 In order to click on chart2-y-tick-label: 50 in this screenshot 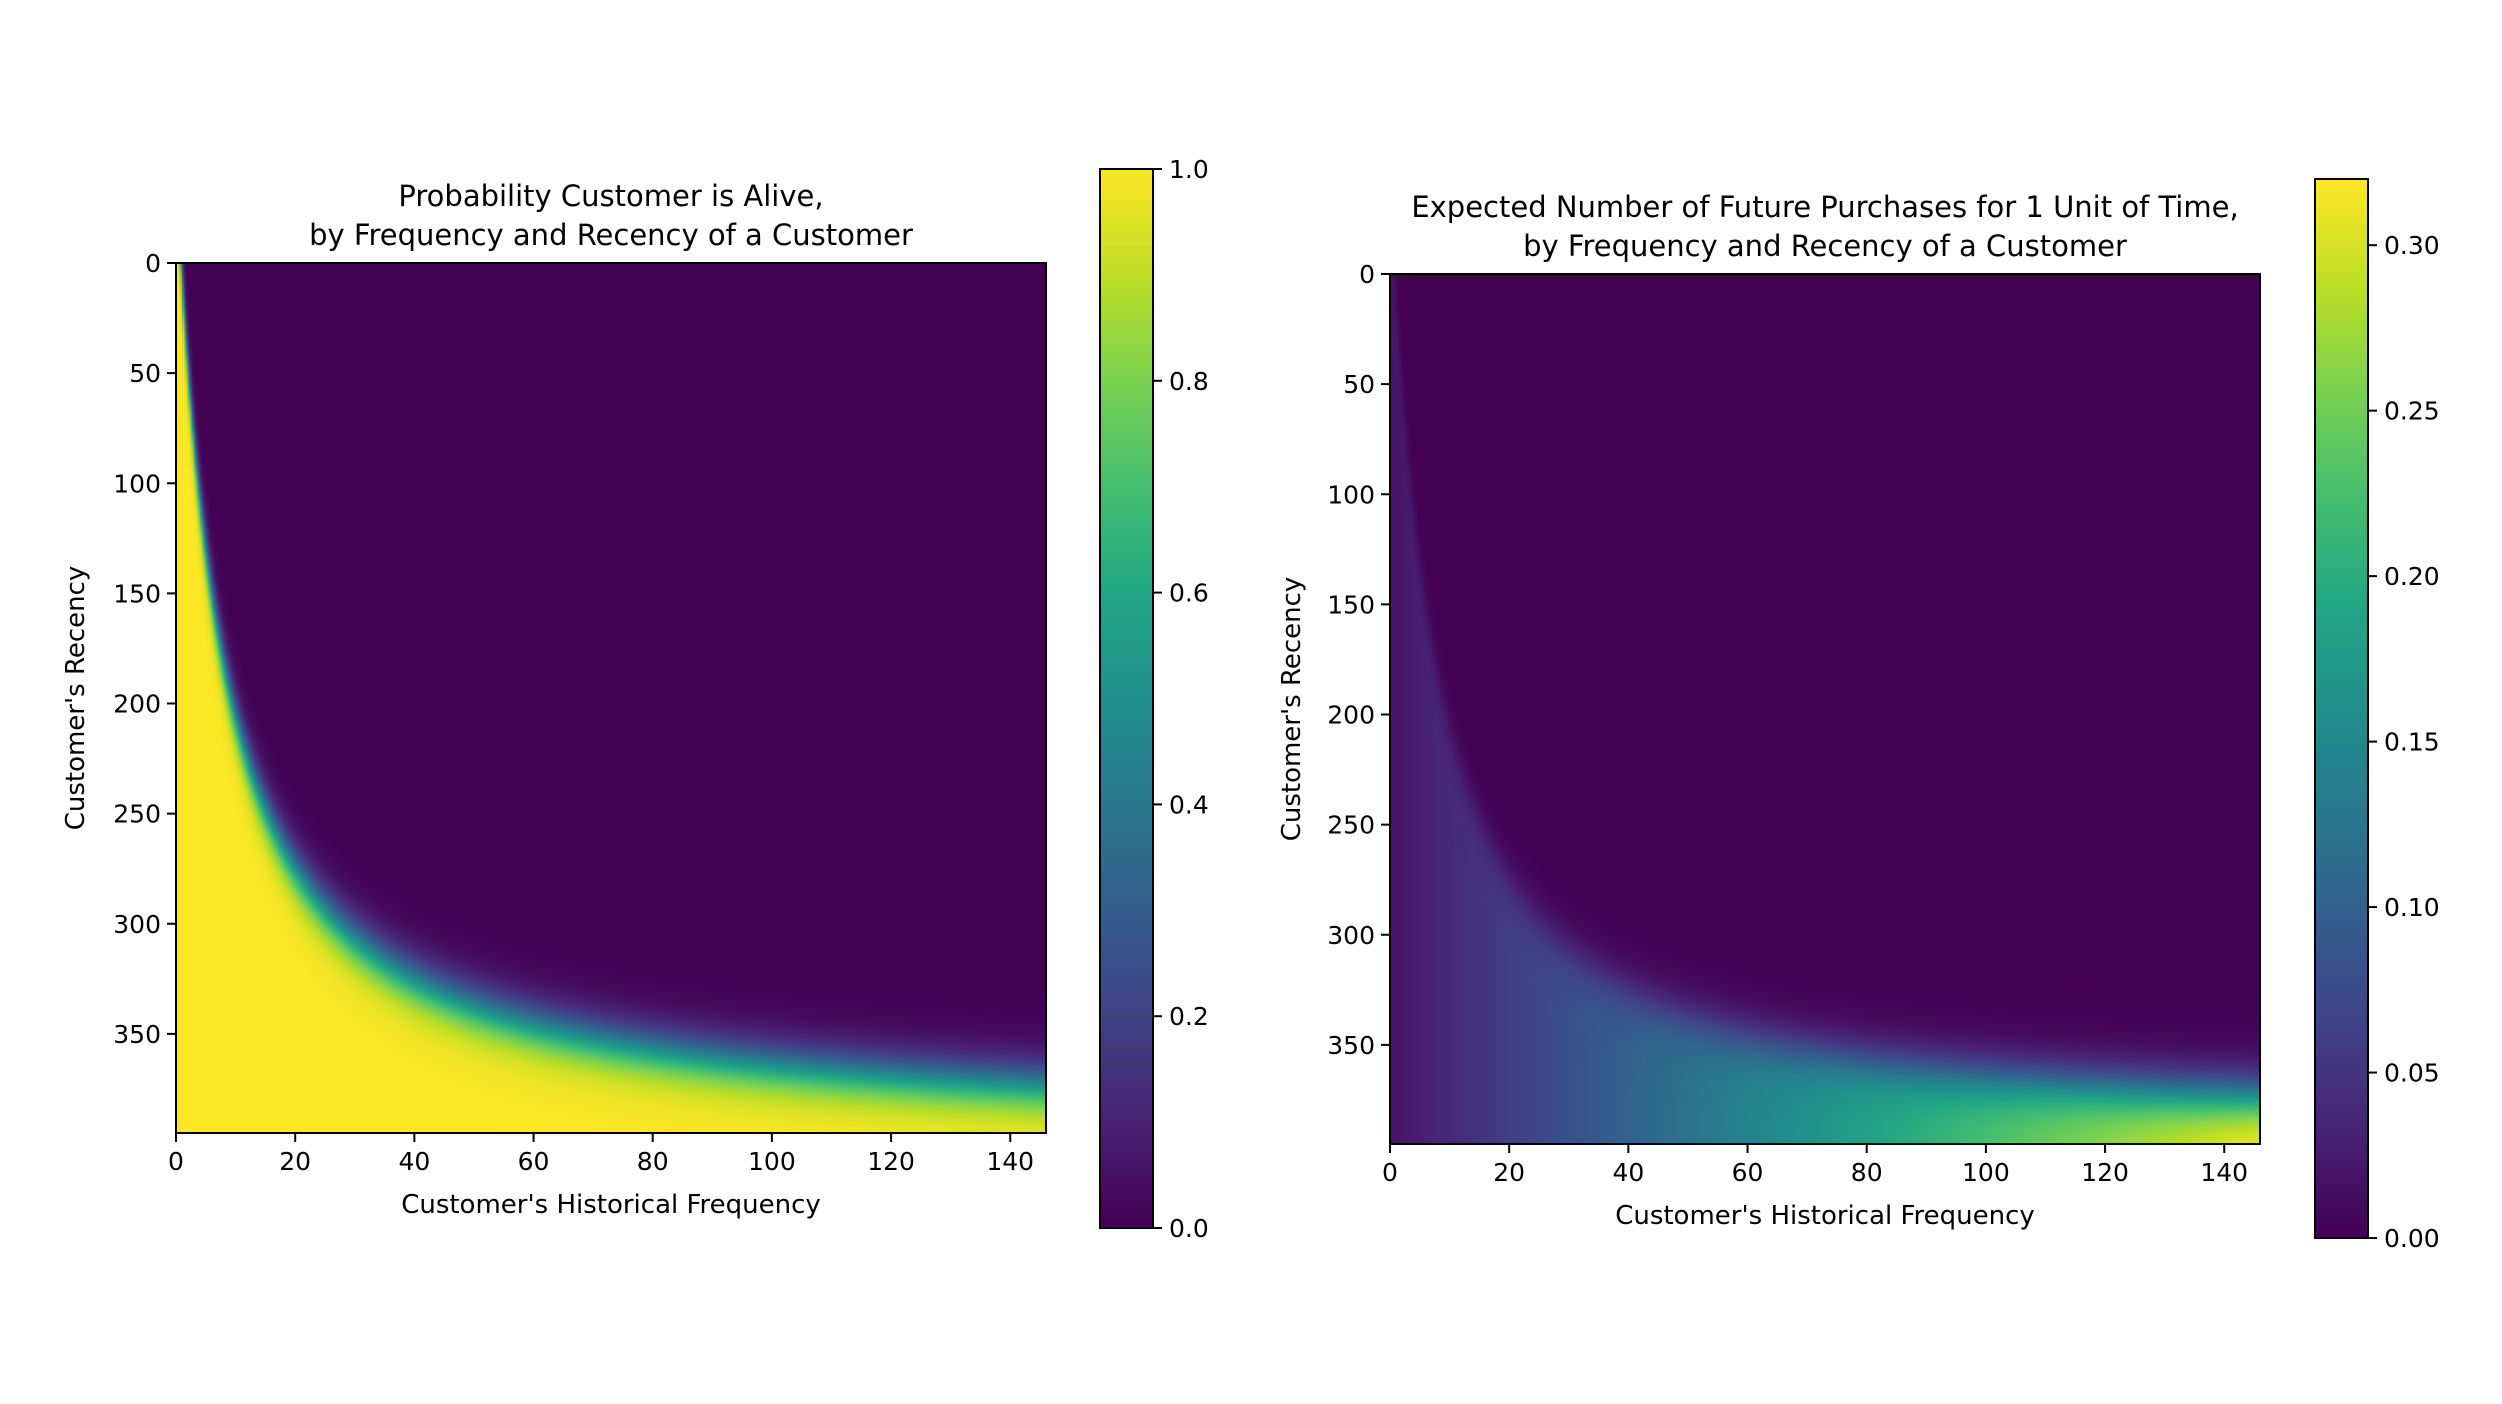, I will do `click(1359, 384)`.